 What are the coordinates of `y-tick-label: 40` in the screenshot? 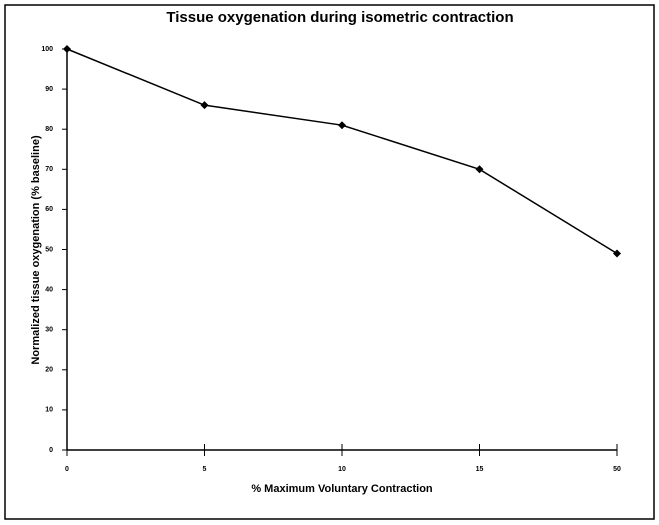 It's located at (49, 289).